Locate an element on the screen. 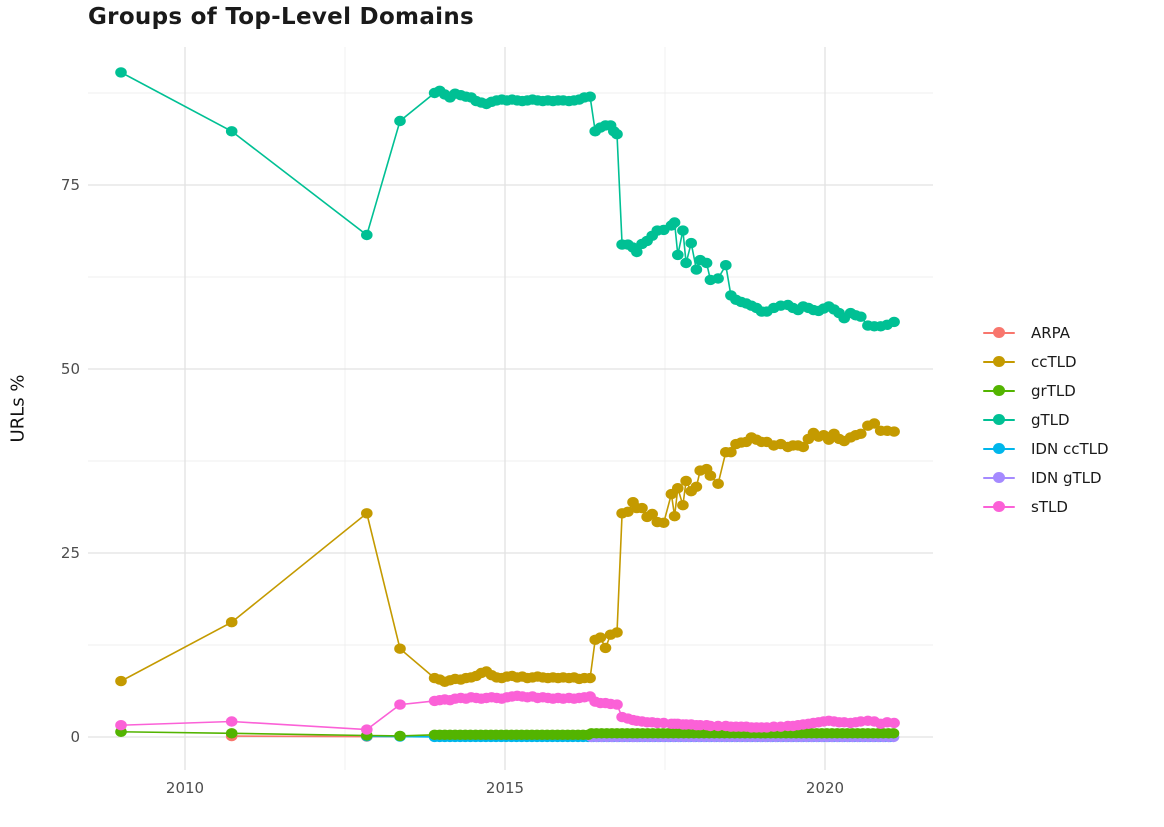 The width and height of the screenshot is (1164, 827). y-tick-label: 0 is located at coordinates (75, 737).